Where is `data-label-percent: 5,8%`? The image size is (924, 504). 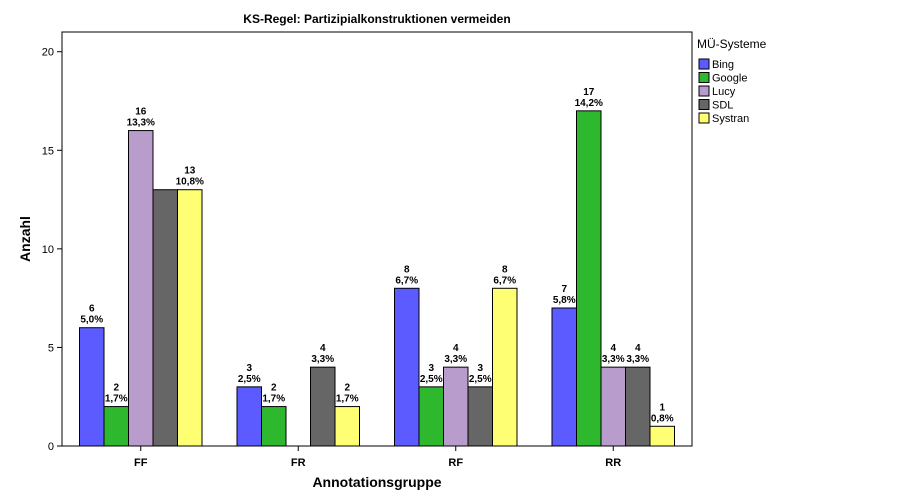
data-label-percent: 5,8% is located at coordinates (564, 300).